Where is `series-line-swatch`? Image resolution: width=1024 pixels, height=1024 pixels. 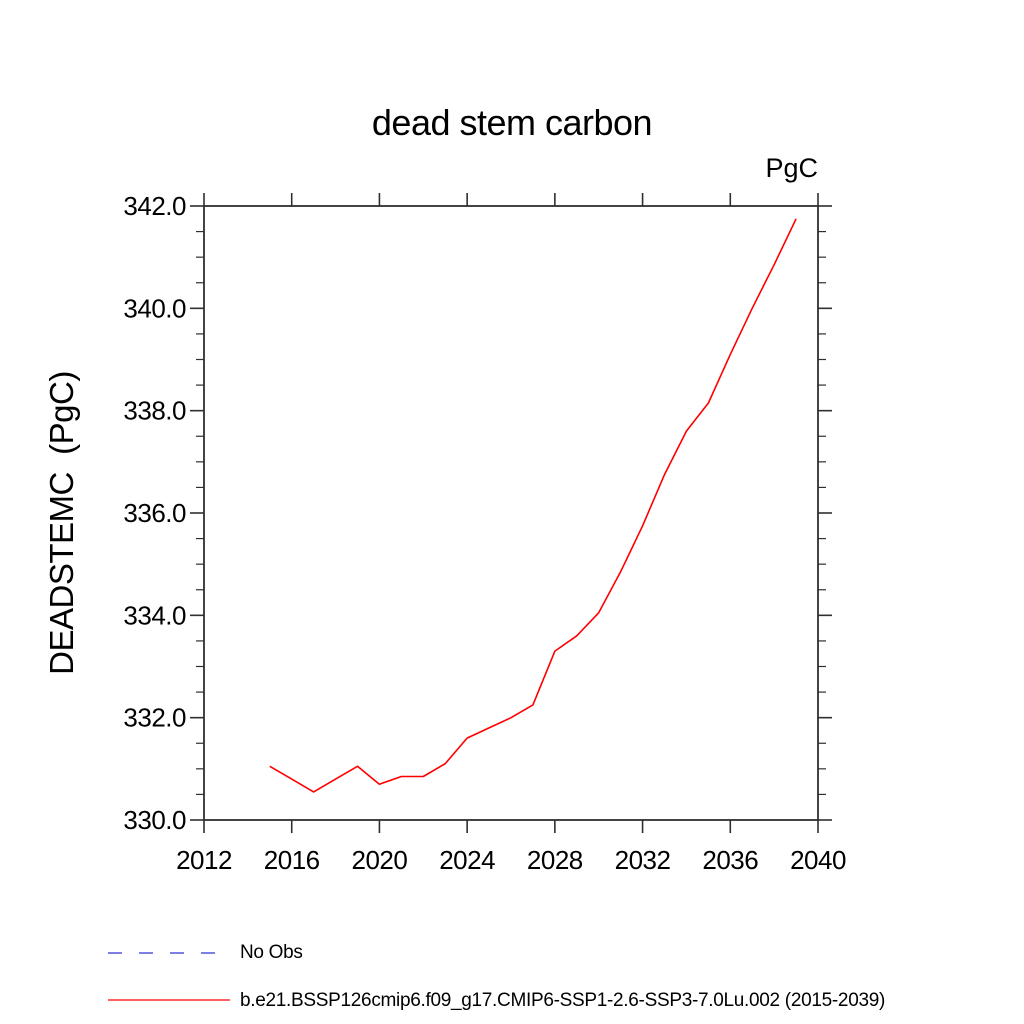 series-line-swatch is located at coordinates (169, 1000).